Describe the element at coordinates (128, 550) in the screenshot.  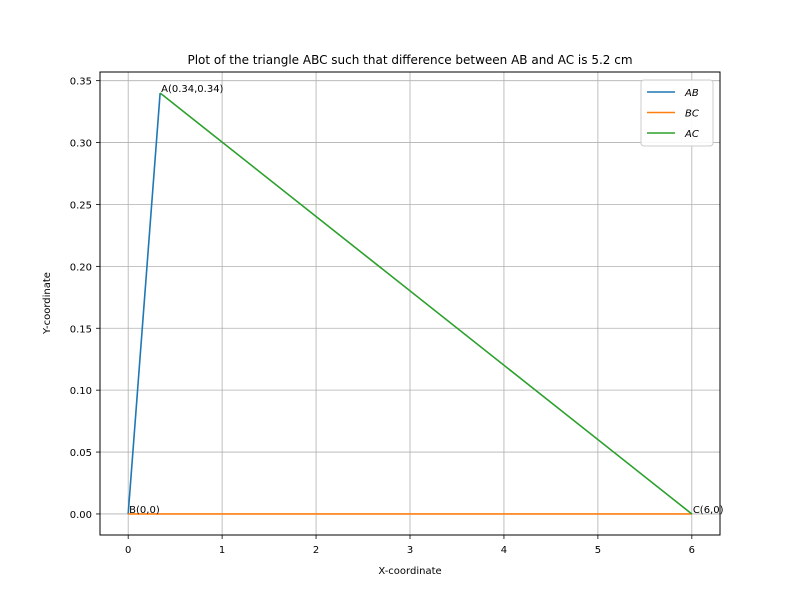
I see `x-tick-label: 0` at that location.